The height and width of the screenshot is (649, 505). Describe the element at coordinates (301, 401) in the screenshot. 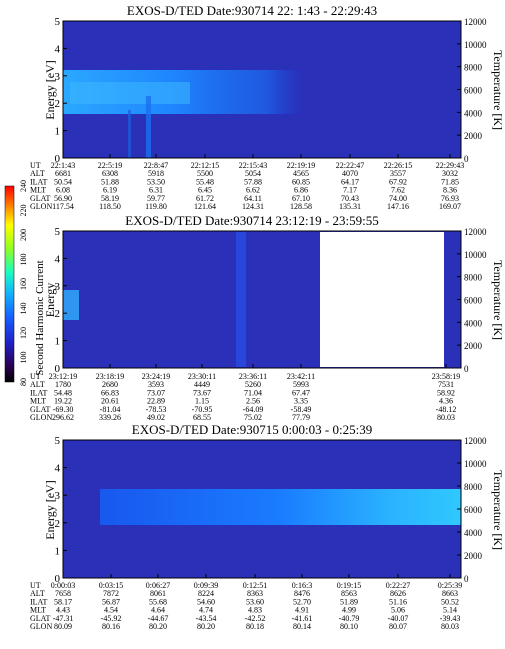

I see `panel-2-table-cell: 3.35` at that location.